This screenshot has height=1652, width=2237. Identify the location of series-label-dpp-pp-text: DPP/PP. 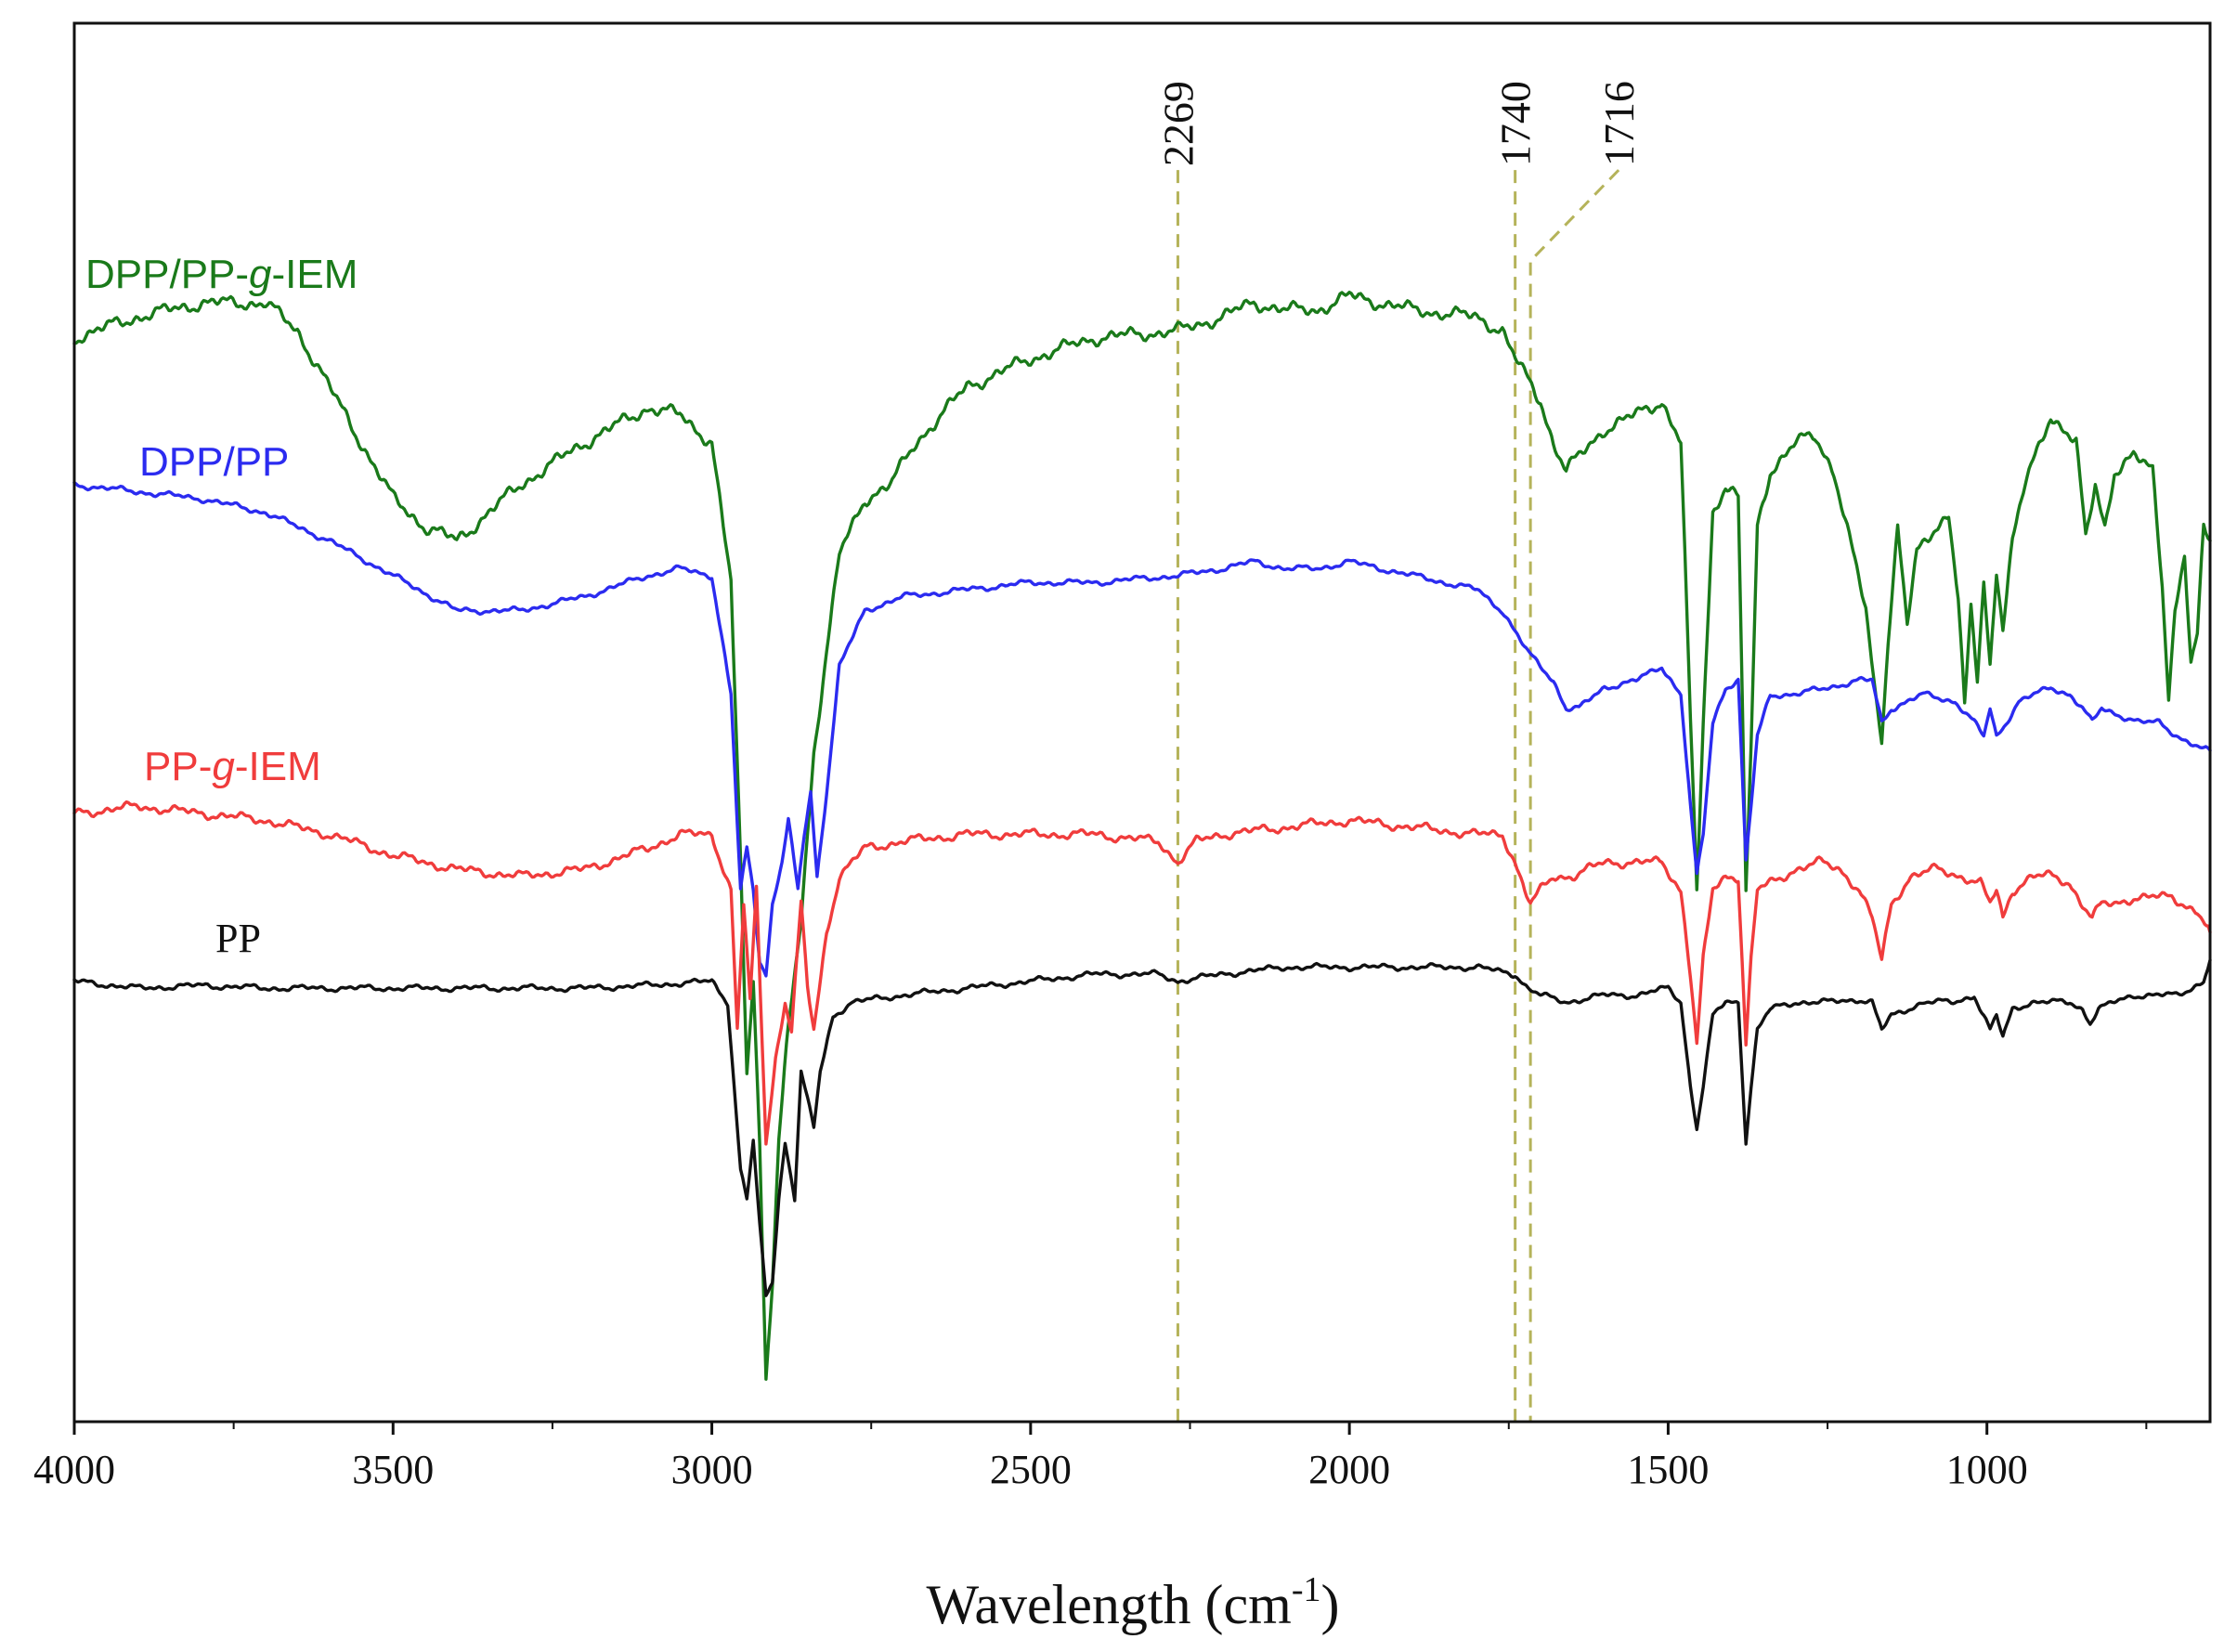
(214, 462).